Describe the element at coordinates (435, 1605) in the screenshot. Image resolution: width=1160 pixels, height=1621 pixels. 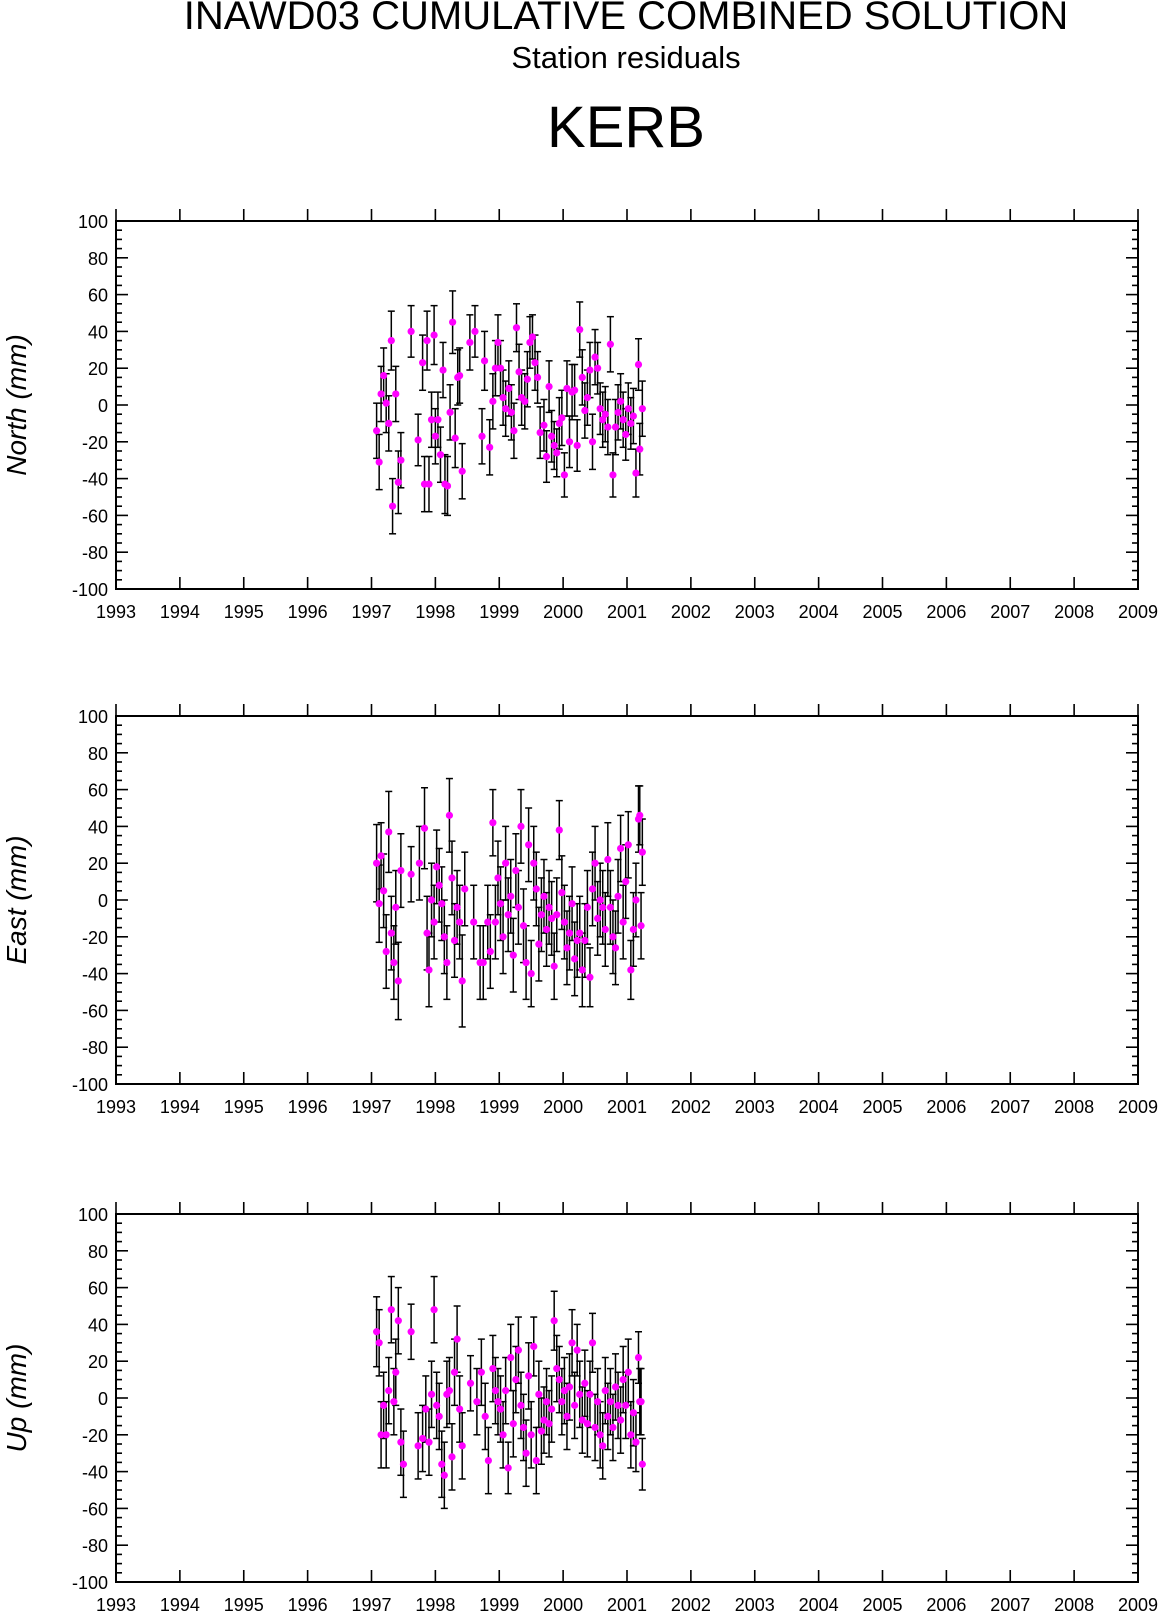
I see `x-tick-label: 1998` at that location.